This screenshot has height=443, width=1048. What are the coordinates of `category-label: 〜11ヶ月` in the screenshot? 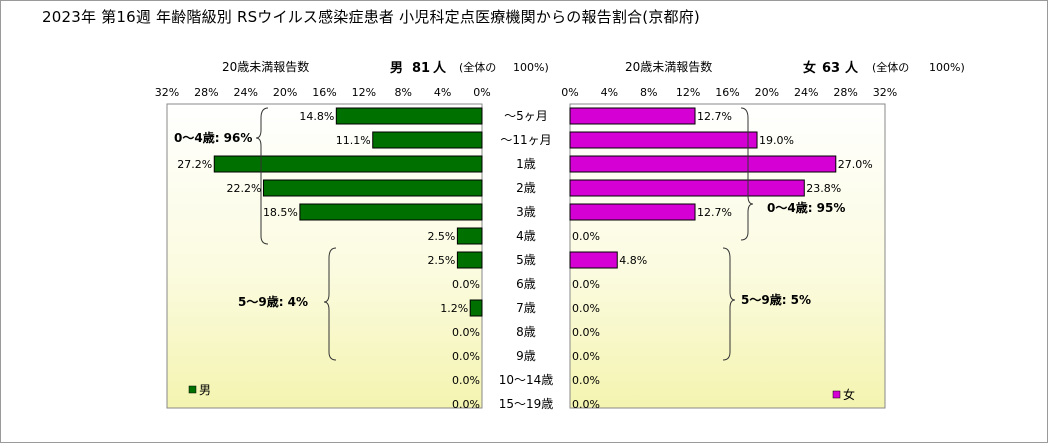 It's located at (525, 140).